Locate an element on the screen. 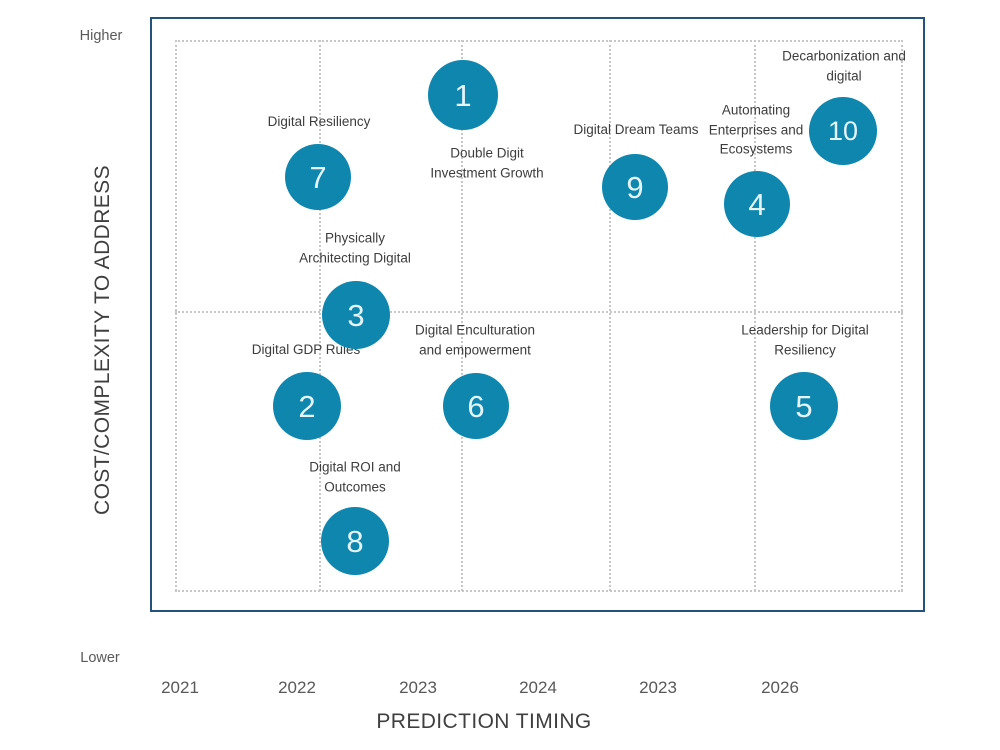 The image size is (1000, 750). bubble-8: 8 is located at coordinates (355, 541).